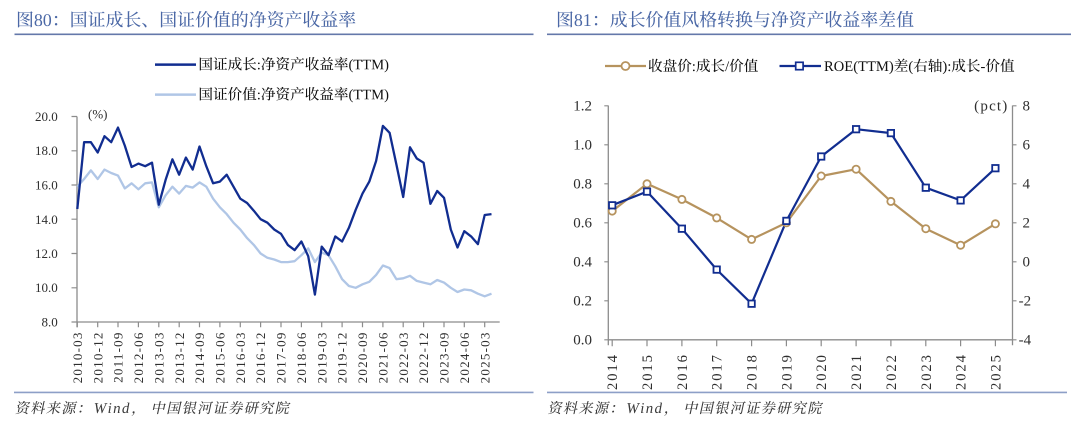 The height and width of the screenshot is (427, 1080). Describe the element at coordinates (484, 357) in the screenshot. I see `svg-text: 2025-03` at that location.